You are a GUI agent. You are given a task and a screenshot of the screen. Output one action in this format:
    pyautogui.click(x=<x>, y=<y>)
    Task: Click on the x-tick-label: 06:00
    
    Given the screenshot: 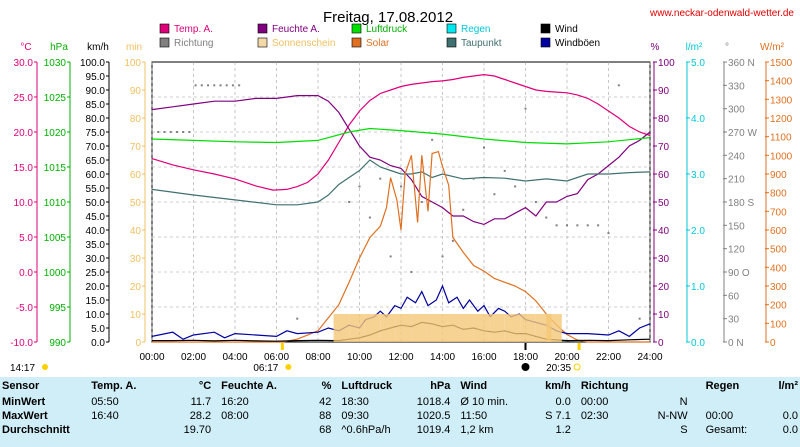 What is the action you would take?
    pyautogui.click(x=276, y=357)
    